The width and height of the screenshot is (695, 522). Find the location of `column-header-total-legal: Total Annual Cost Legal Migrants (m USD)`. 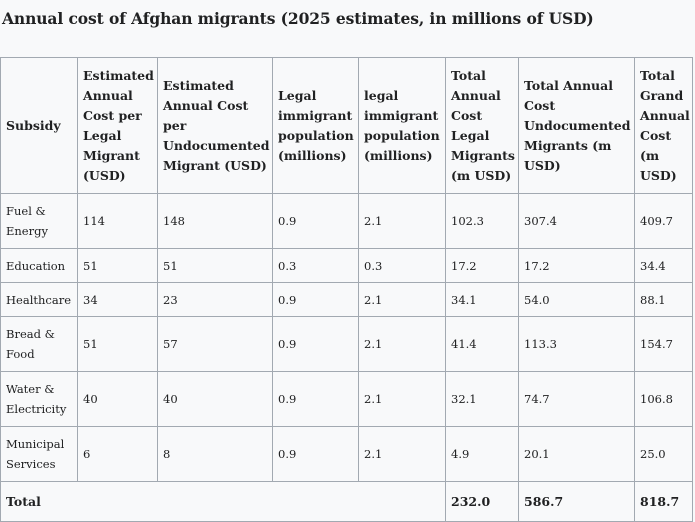

column-header-total-legal: Total Annual Cost Legal Migrants (m USD) is located at coordinates (482, 125).